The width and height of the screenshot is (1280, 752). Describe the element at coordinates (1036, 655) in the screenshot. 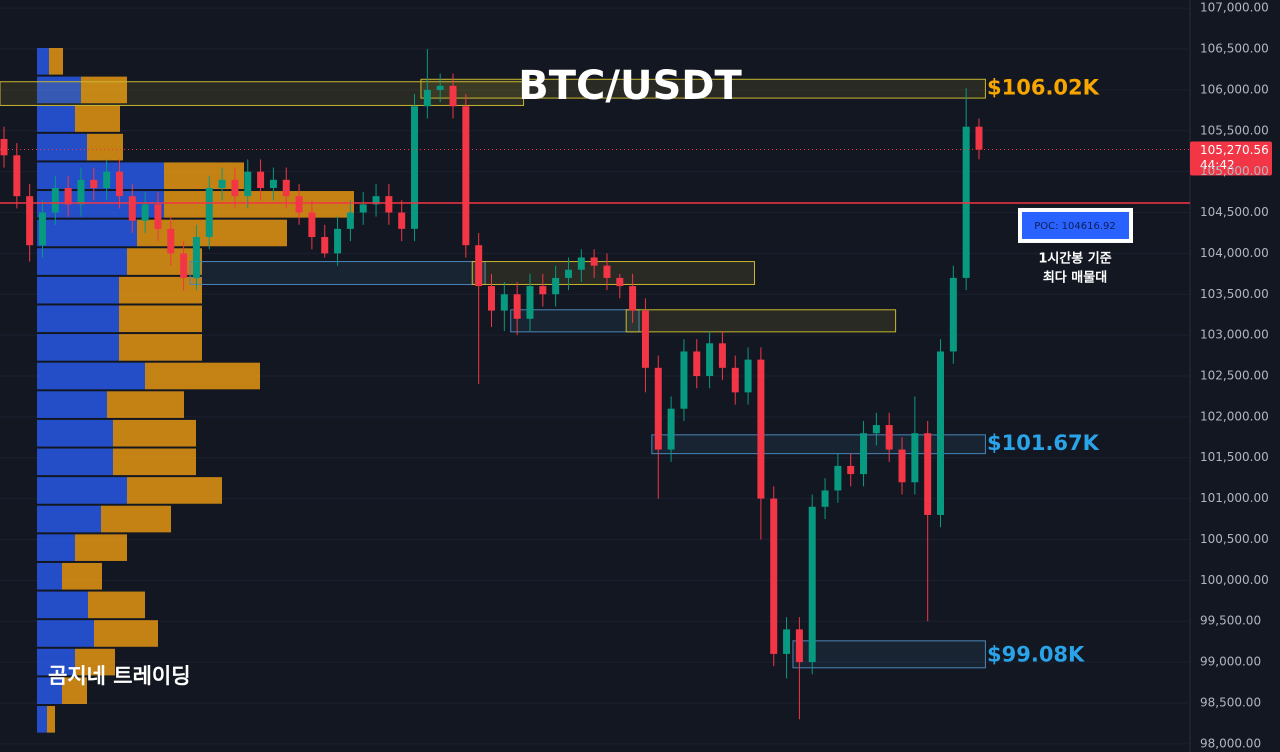

I see `level-label: $99.08K` at that location.